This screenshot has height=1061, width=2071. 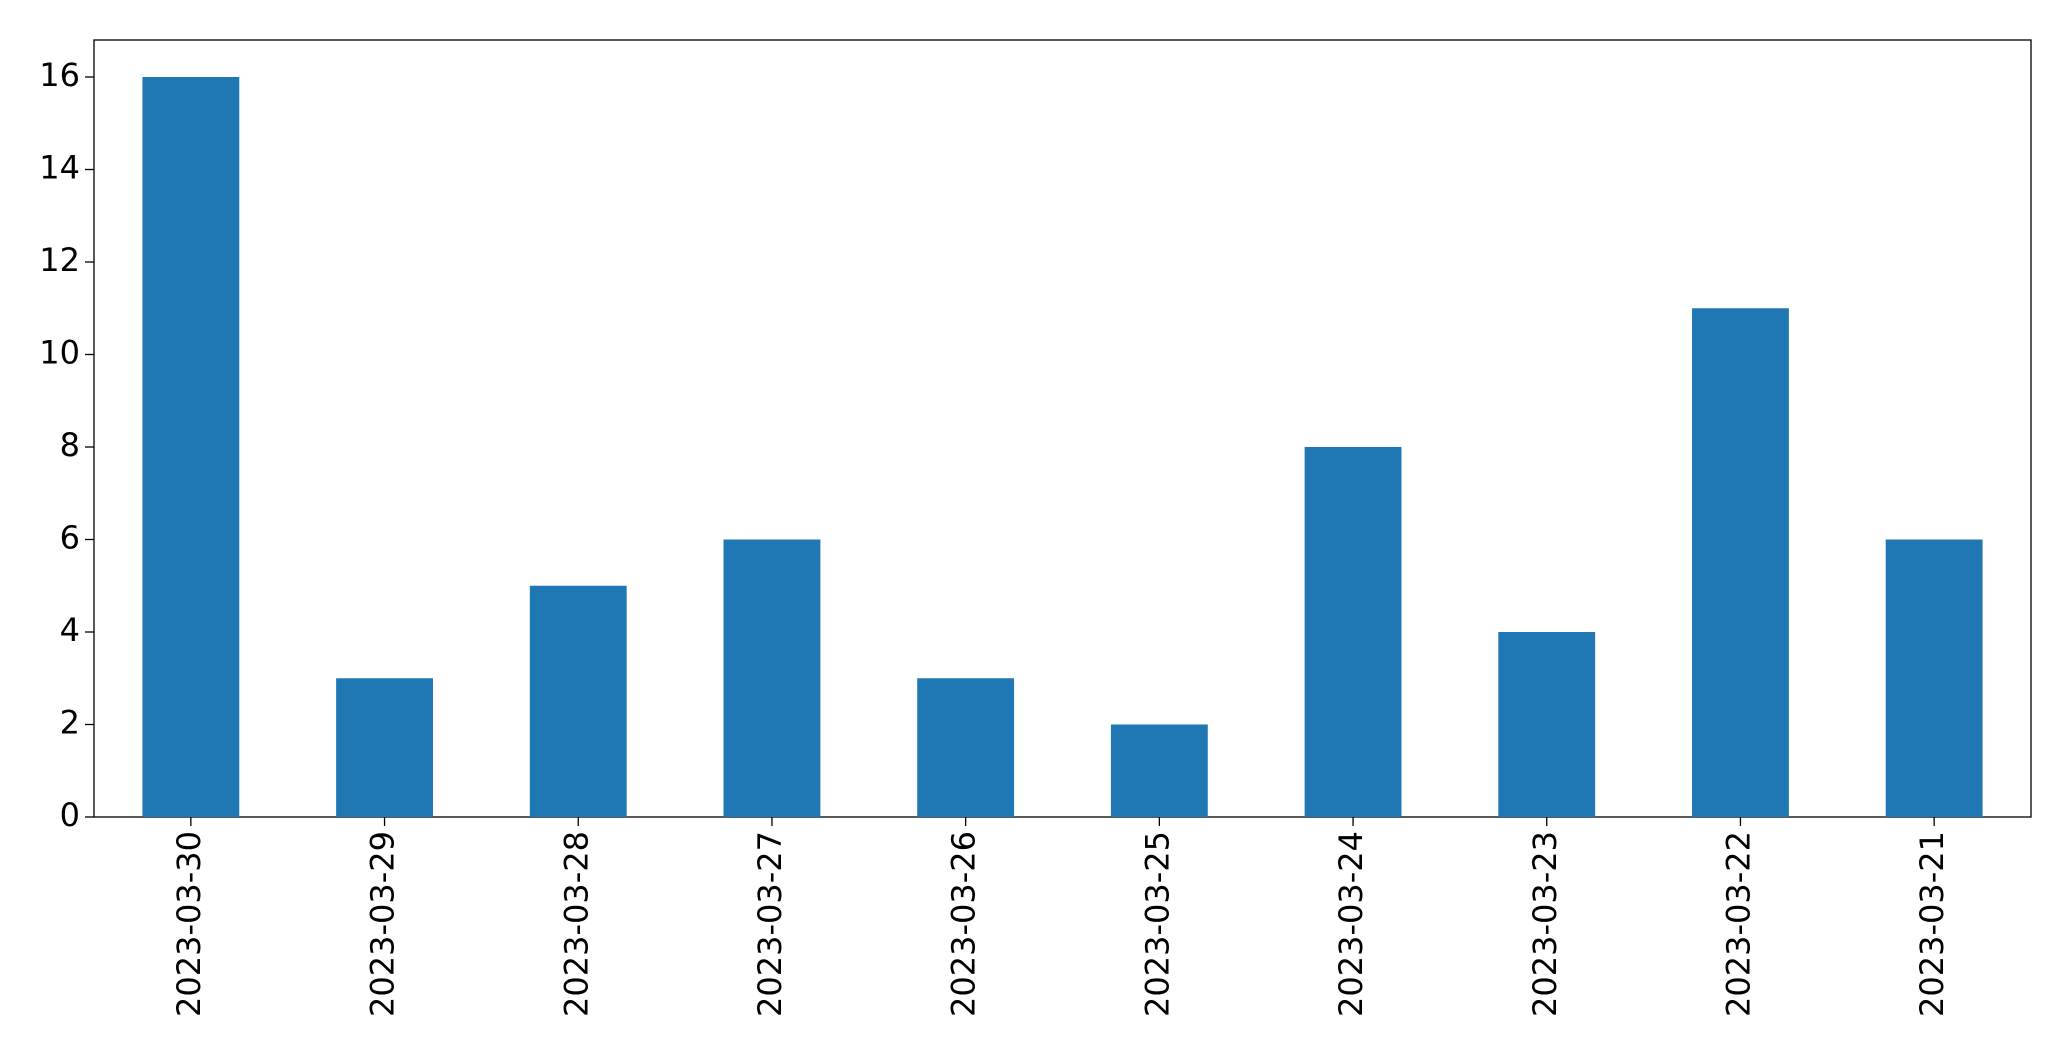 I want to click on y-tick-label: 0, so click(x=70, y=815).